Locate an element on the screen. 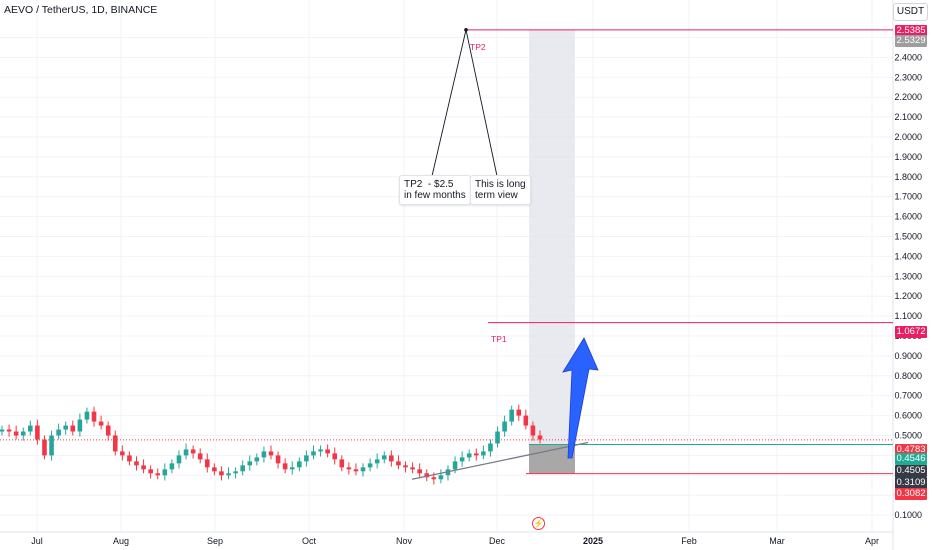 The height and width of the screenshot is (550, 932). up-arrow is located at coordinates (580, 398).